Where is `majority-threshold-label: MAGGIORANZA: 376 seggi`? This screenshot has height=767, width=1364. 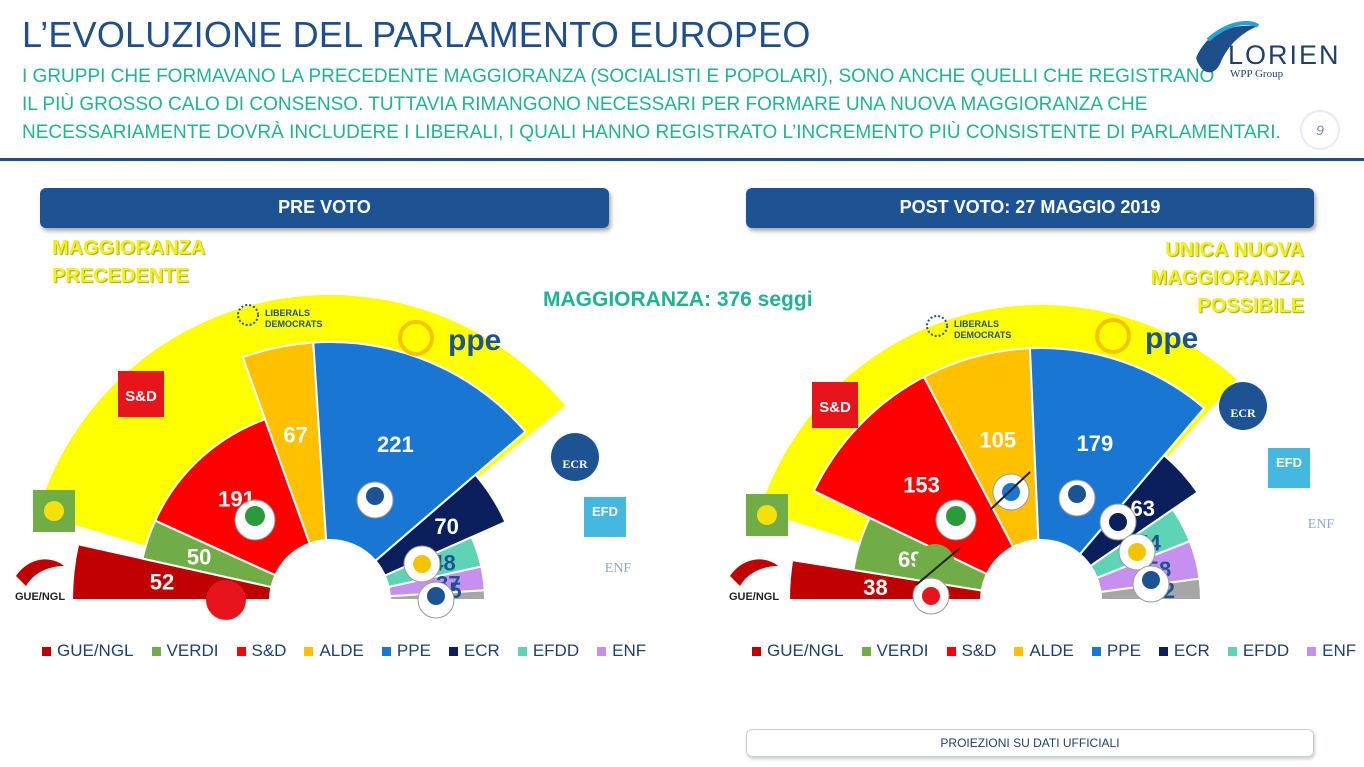
majority-threshold-label: MAGGIORANZA: 376 seggi is located at coordinates (678, 299).